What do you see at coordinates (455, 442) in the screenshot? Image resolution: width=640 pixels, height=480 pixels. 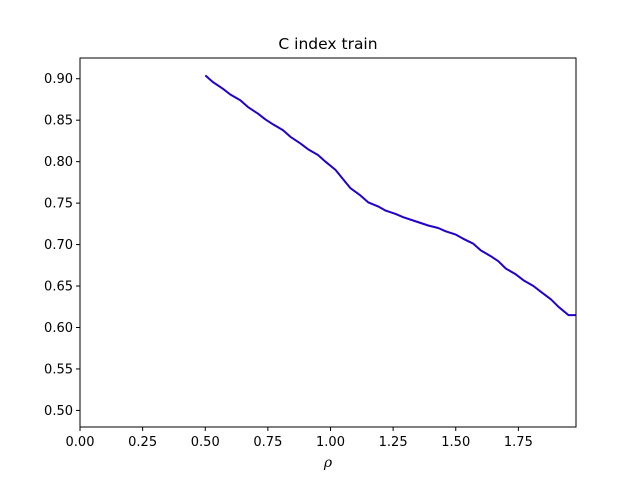 I see `x-tick-label: 1.50` at bounding box center [455, 442].